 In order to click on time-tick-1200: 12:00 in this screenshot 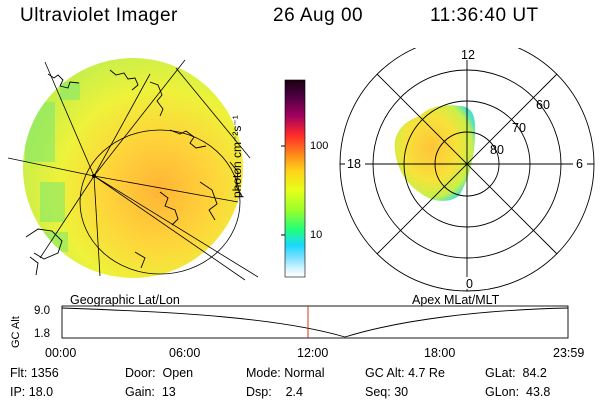, I will do `click(313, 353)`.